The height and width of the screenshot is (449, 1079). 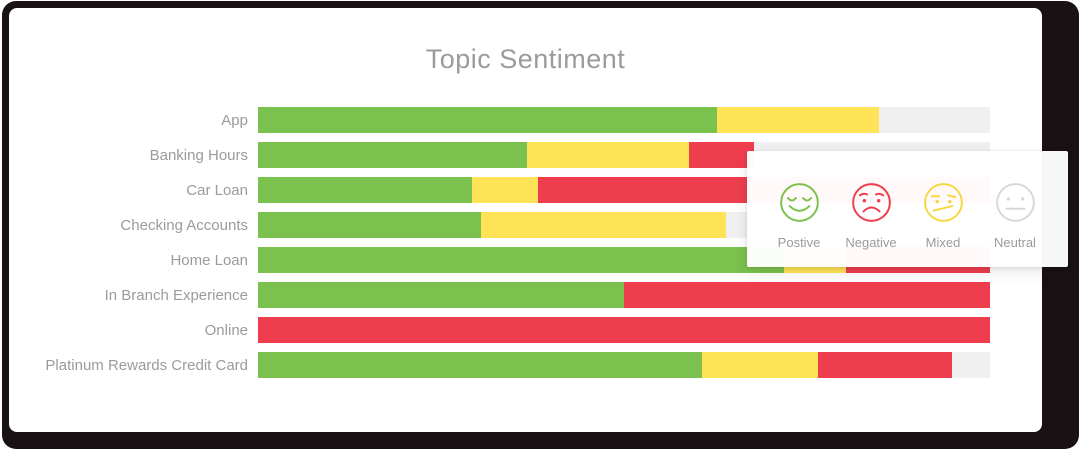 What do you see at coordinates (799, 242) in the screenshot?
I see `legend-item-label: Postive` at bounding box center [799, 242].